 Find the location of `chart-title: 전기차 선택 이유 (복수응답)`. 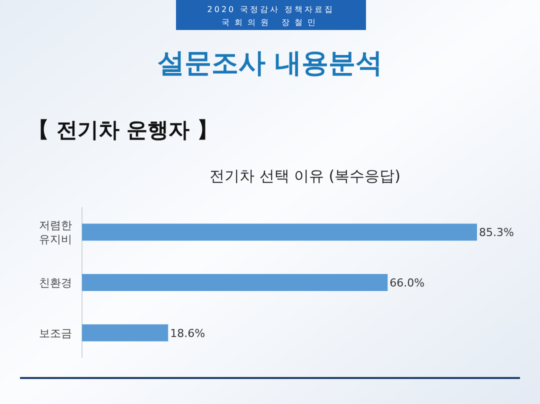

chart-title: 전기차 선택 이유 (복수응답) is located at coordinates (305, 176).